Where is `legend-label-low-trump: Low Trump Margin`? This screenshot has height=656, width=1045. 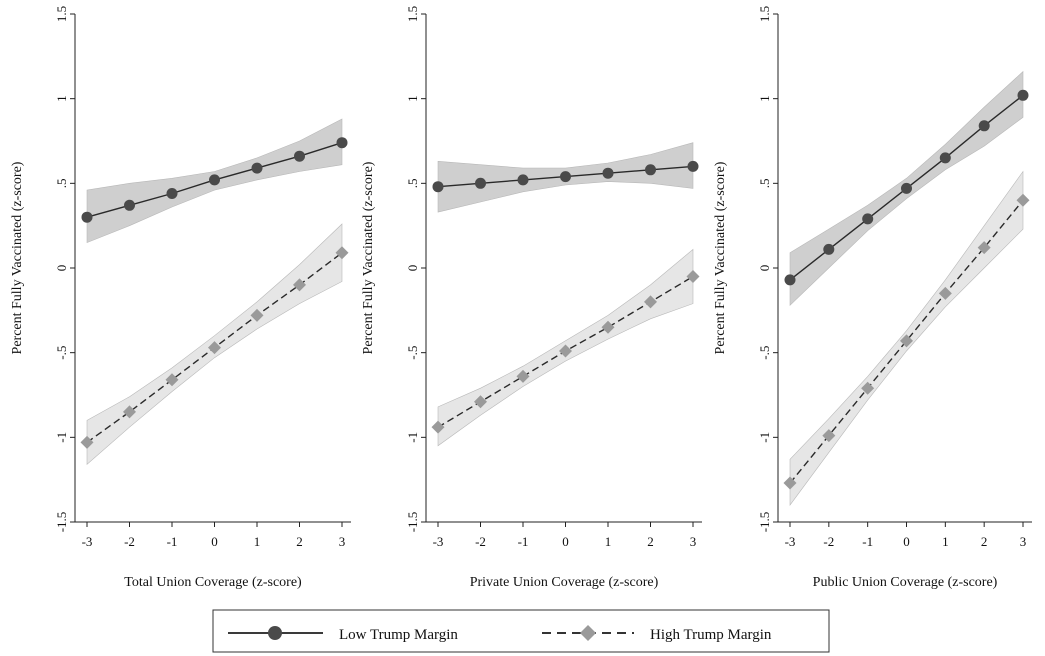 legend-label-low-trump: Low Trump Margin is located at coordinates (398, 635).